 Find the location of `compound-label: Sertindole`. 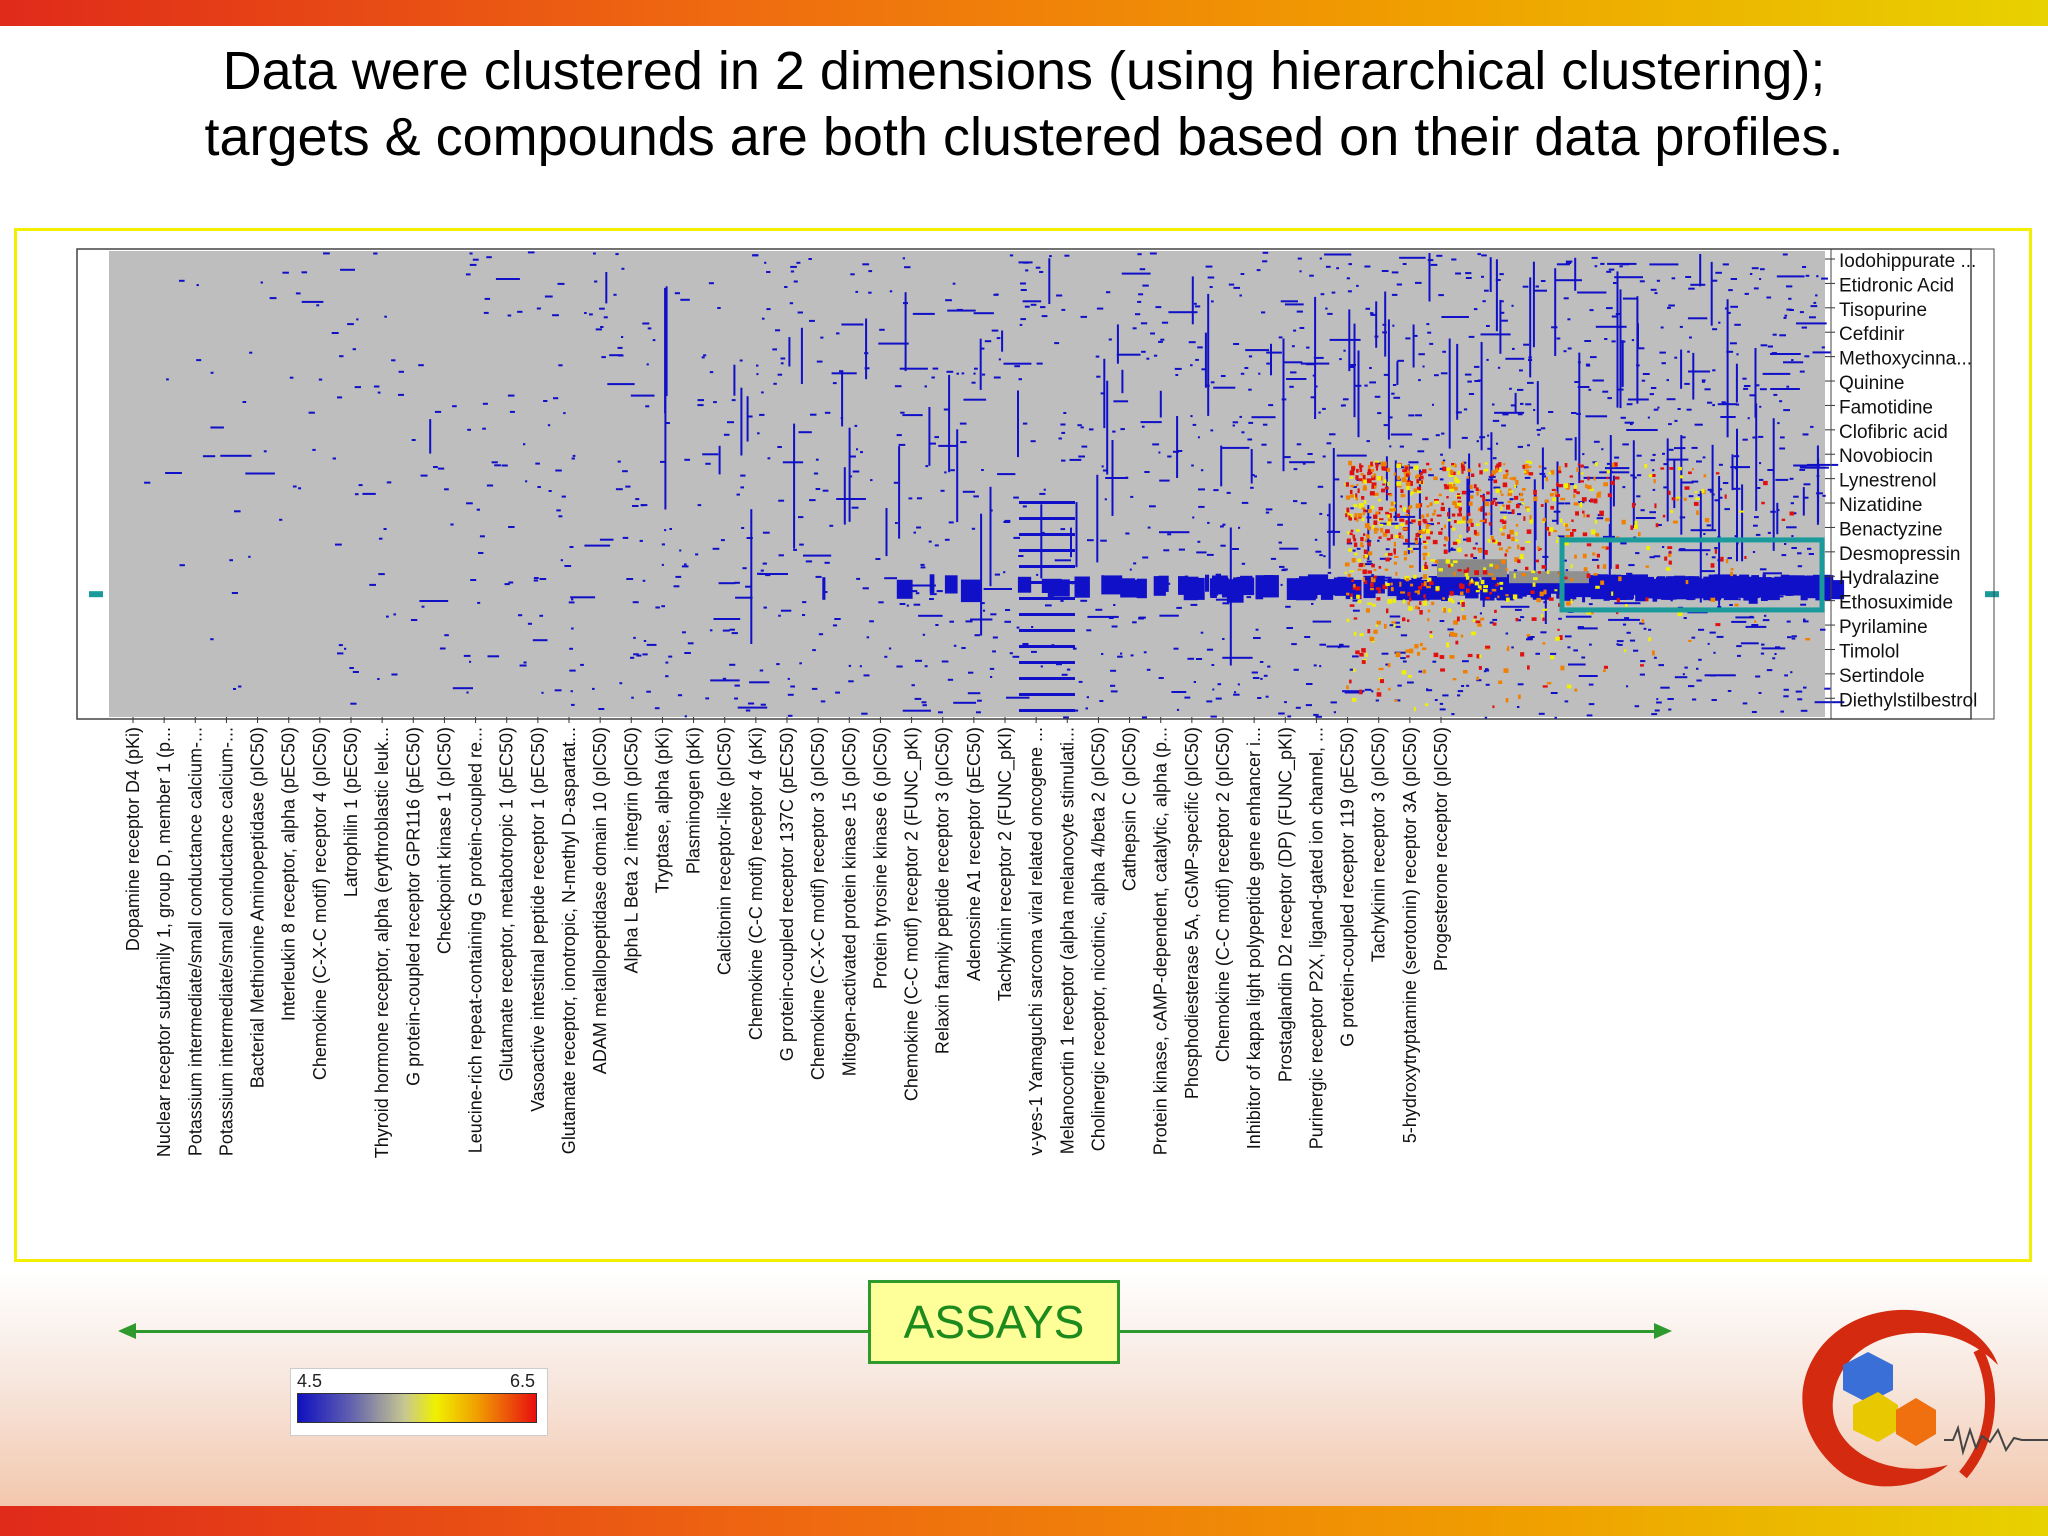

compound-label: Sertindole is located at coordinates (1882, 676).